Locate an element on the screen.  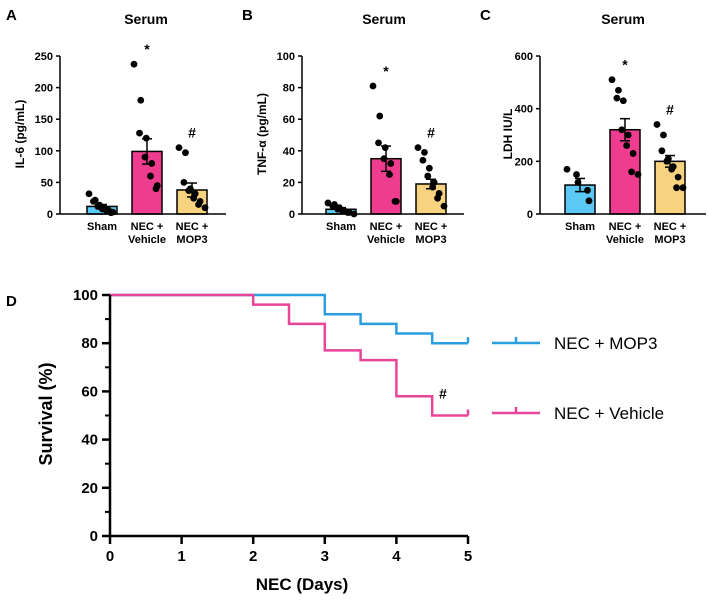
panel-label-b: B is located at coordinates (247, 15).